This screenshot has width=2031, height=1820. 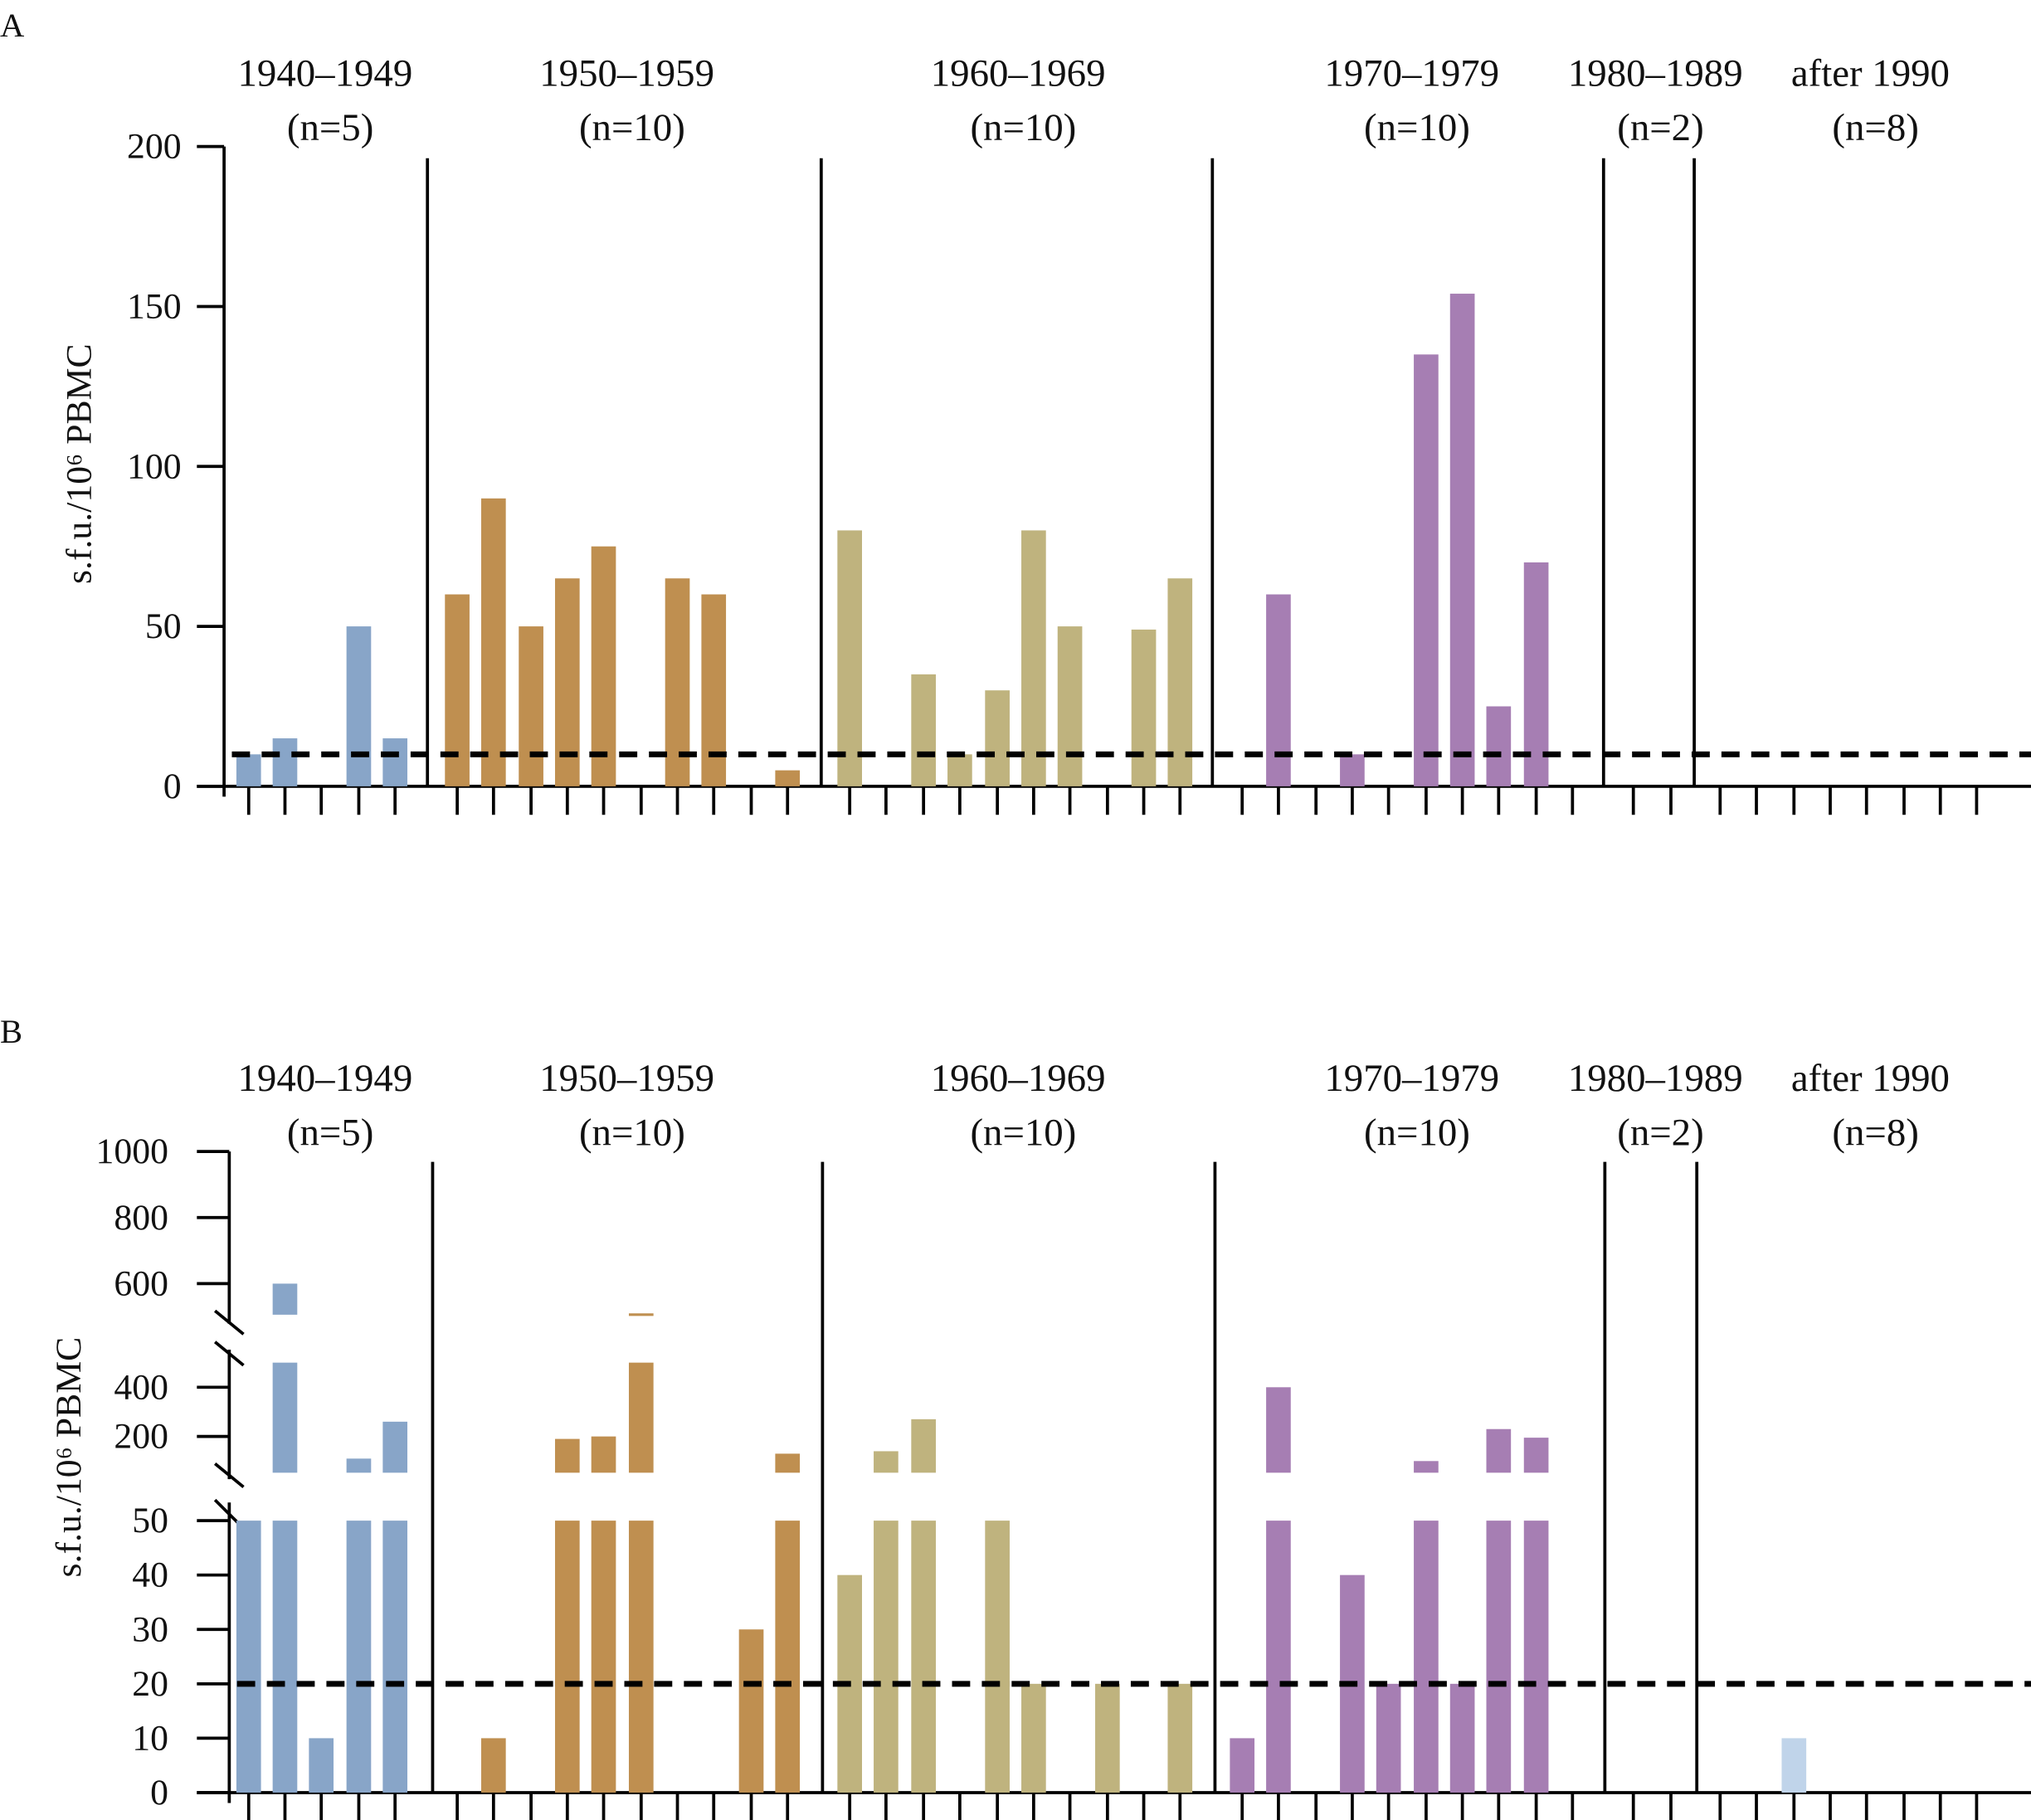 What do you see at coordinates (150, 1575) in the screenshot?
I see `y-tick-label: 40` at bounding box center [150, 1575].